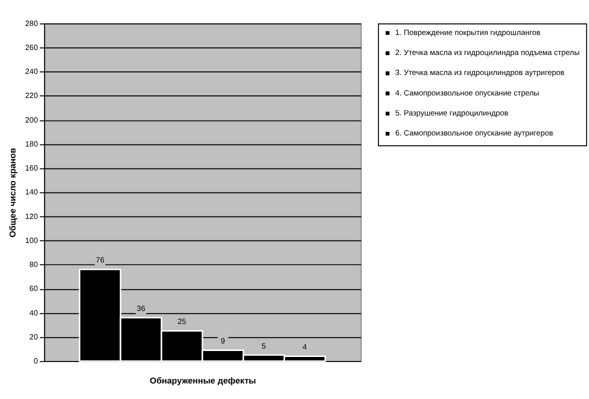 This screenshot has width=589, height=399. Describe the element at coordinates (141, 308) in the screenshot. I see `data-label: 36` at that location.